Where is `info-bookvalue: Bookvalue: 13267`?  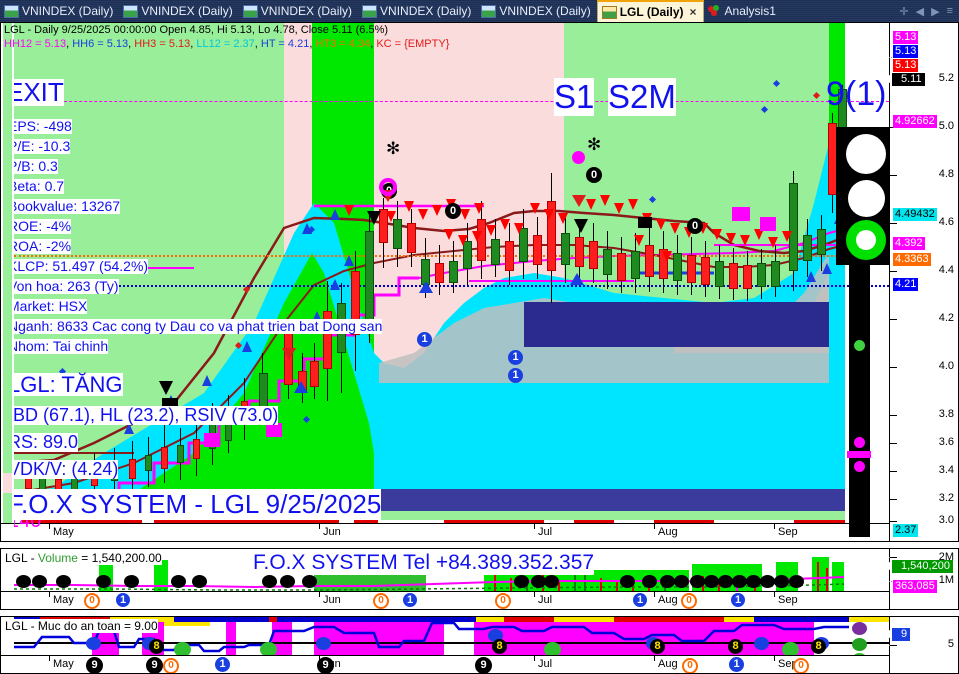
info-bookvalue: Bookvalue: 13267 is located at coordinates (67, 206).